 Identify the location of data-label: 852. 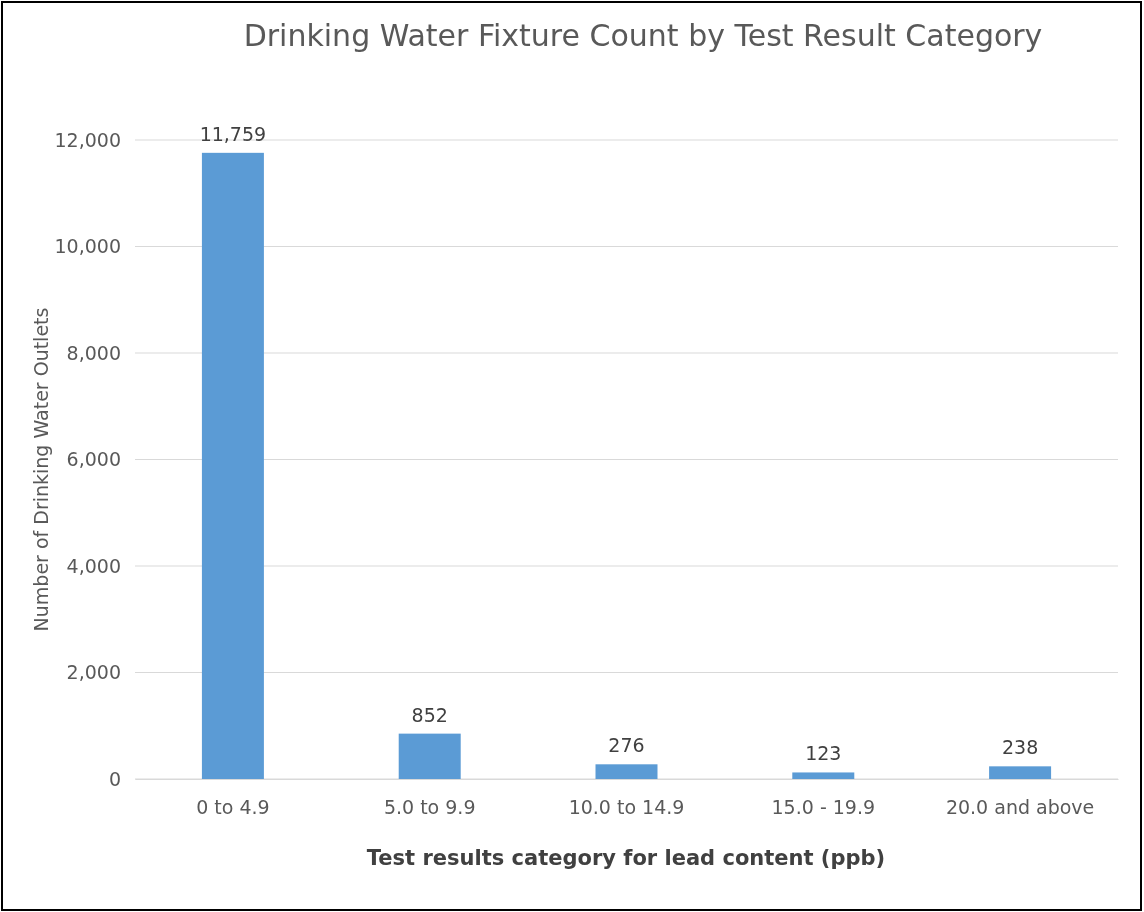
(429, 714).